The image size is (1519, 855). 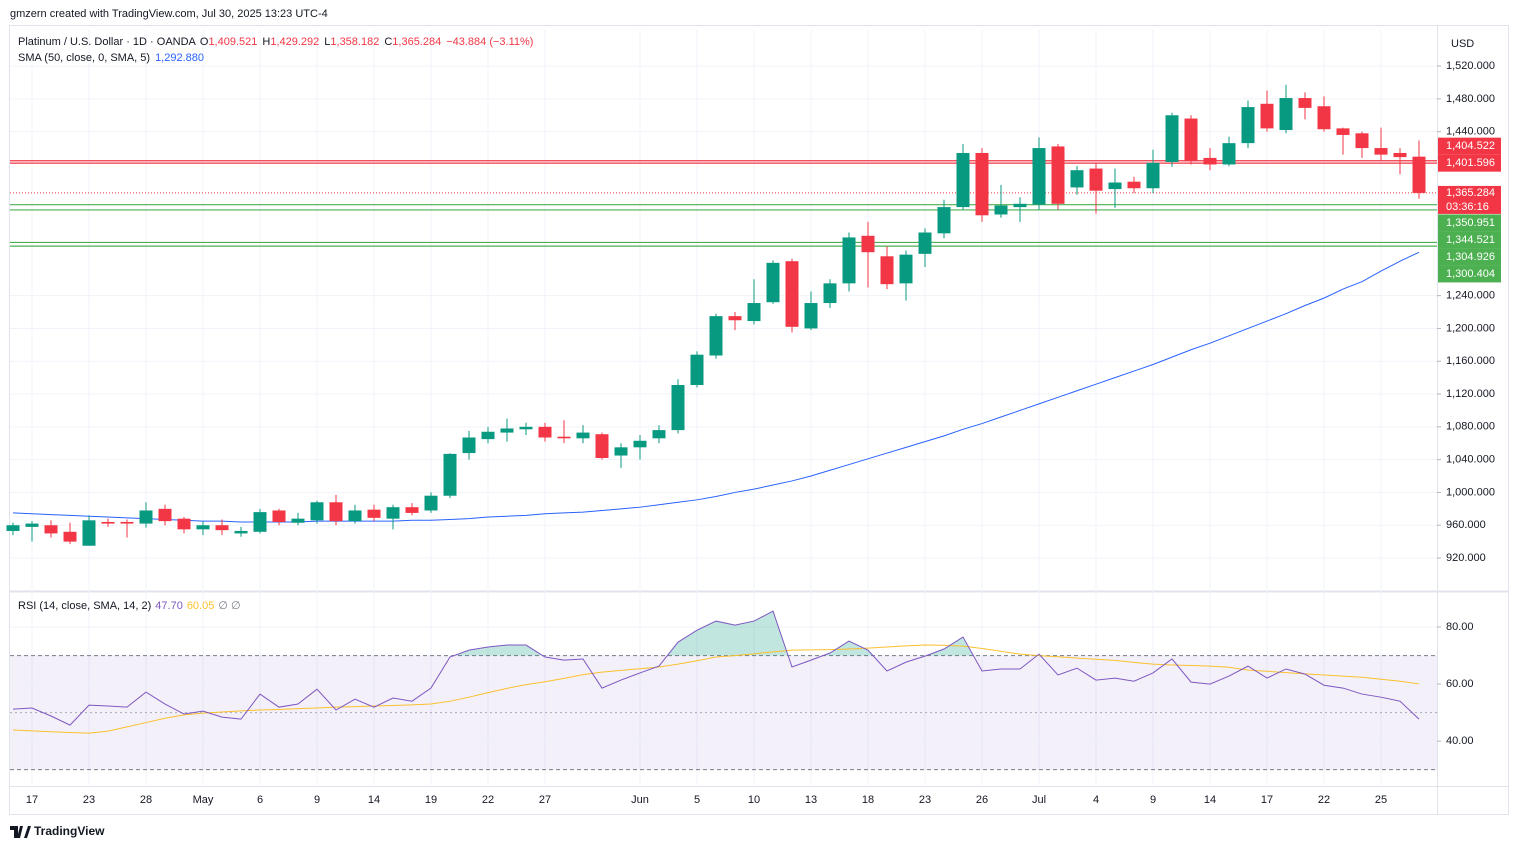 I want to click on x-tick-label: 26, so click(x=982, y=800).